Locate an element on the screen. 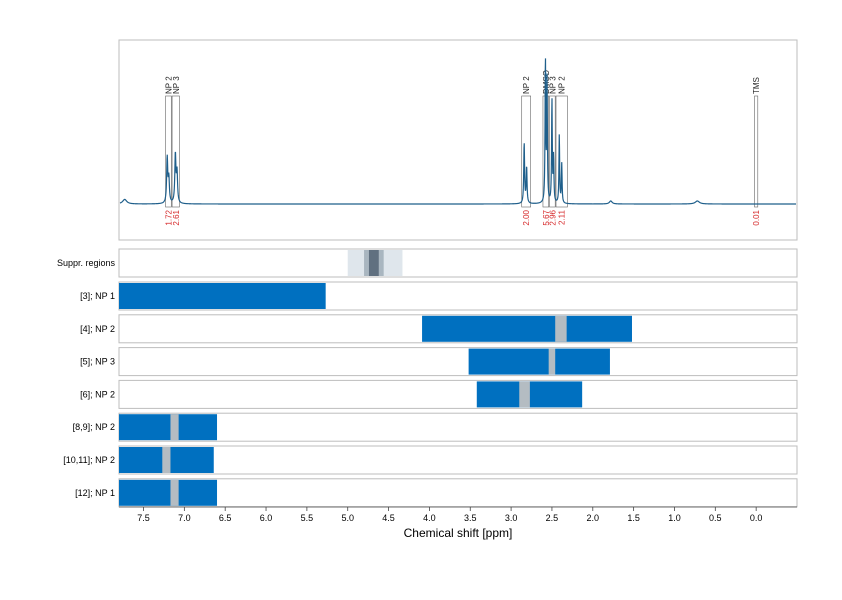  x-tick-label: 3.5 is located at coordinates (470, 518).